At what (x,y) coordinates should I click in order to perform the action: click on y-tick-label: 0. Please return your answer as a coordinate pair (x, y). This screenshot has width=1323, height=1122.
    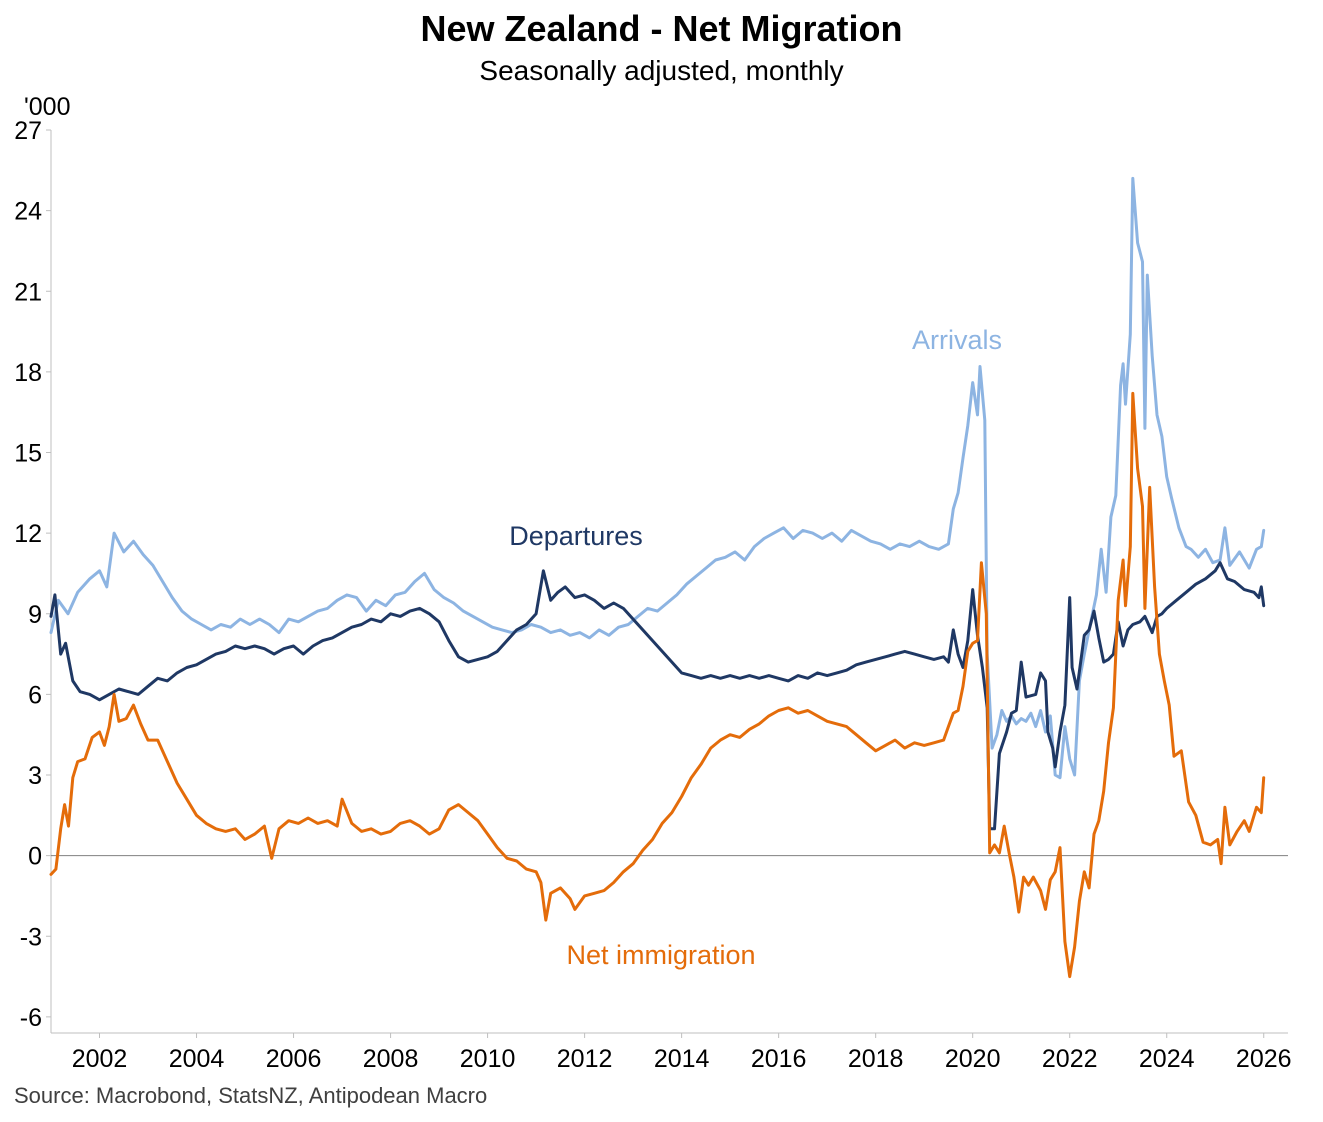
    Looking at the image, I should click on (35, 857).